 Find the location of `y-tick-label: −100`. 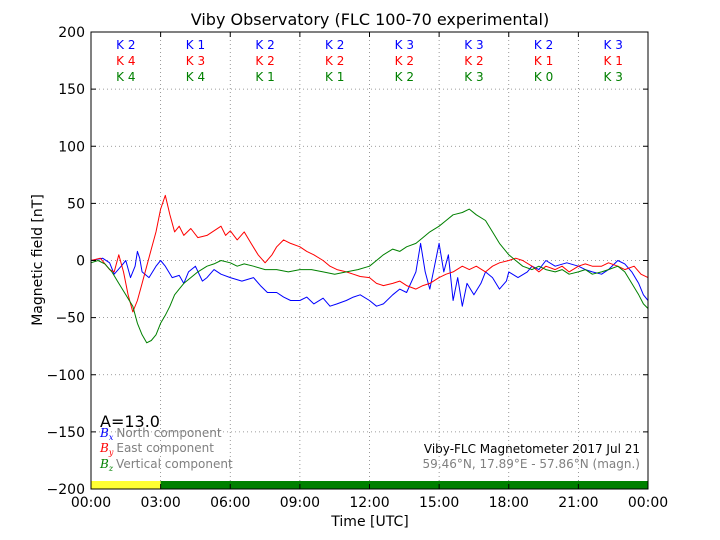

y-tick-label: −100 is located at coordinates (66, 376).